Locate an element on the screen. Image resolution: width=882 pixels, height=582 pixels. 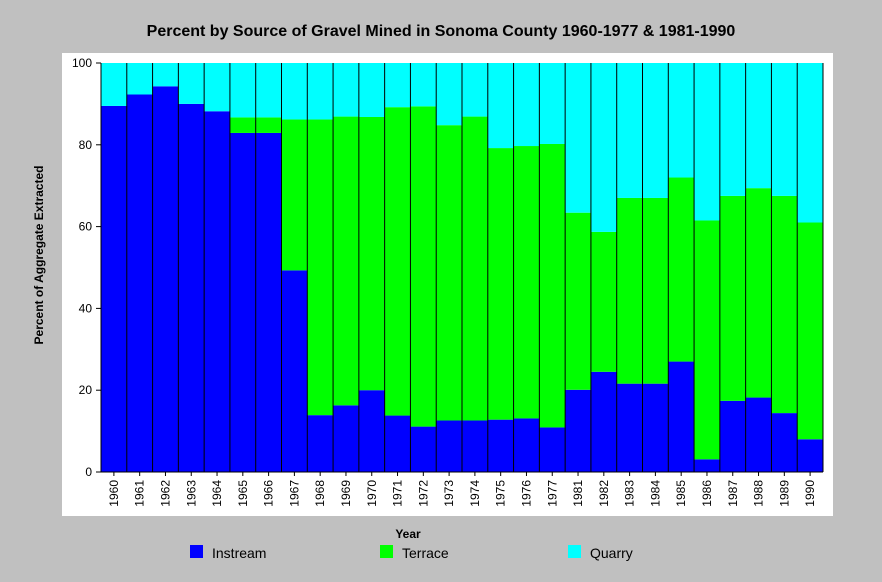
bar-instream-1974 is located at coordinates (475, 446).